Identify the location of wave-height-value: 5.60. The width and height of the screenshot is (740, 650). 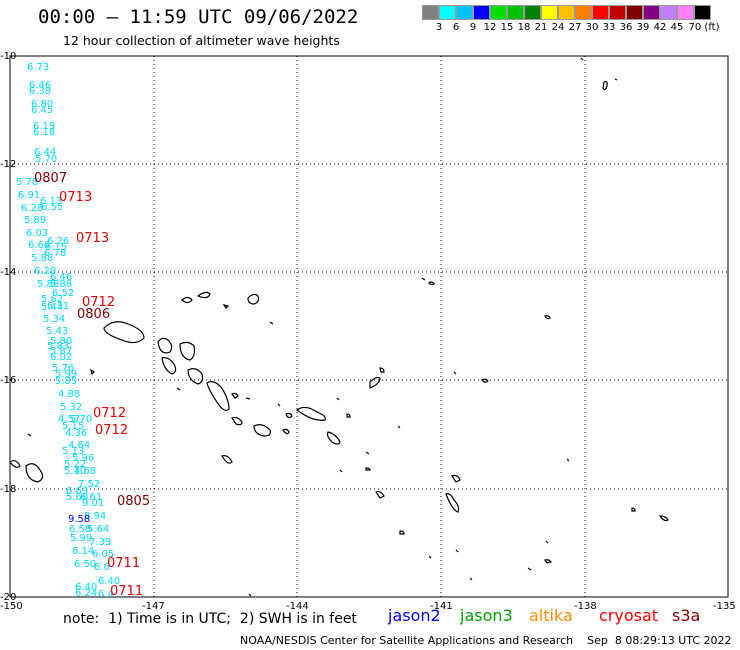
(77, 497).